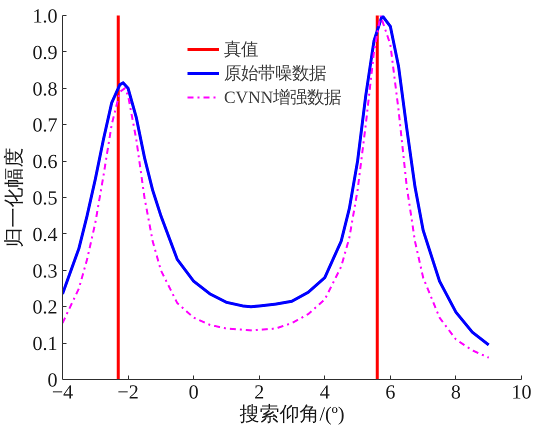 The height and width of the screenshot is (428, 541). What do you see at coordinates (128, 393) in the screenshot?
I see `x-tick-label: −2` at bounding box center [128, 393].